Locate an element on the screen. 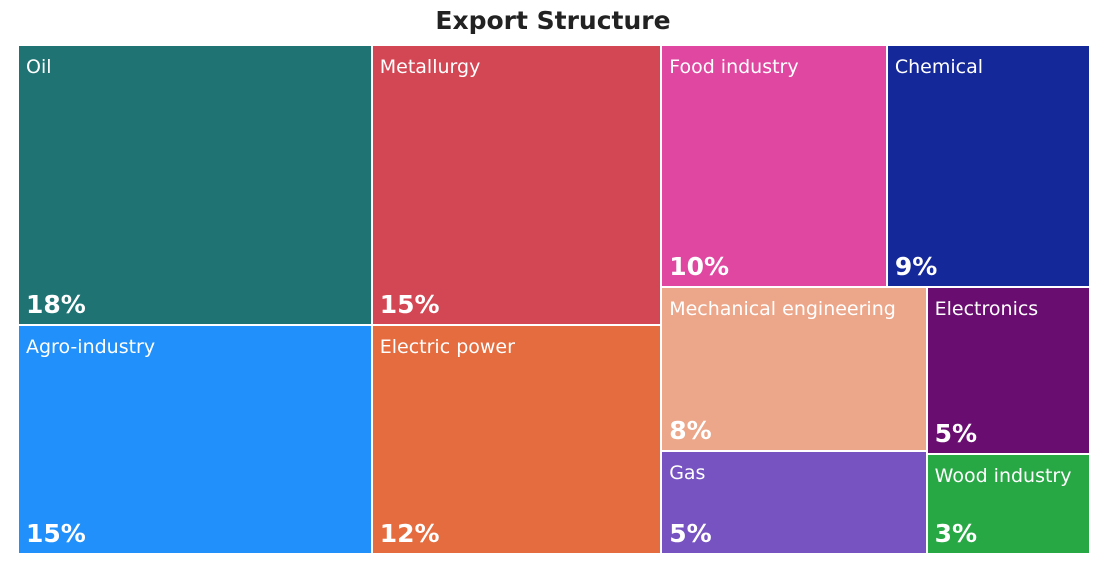  tile-wood-industry: Wood industry 3% is located at coordinates (1008, 503).